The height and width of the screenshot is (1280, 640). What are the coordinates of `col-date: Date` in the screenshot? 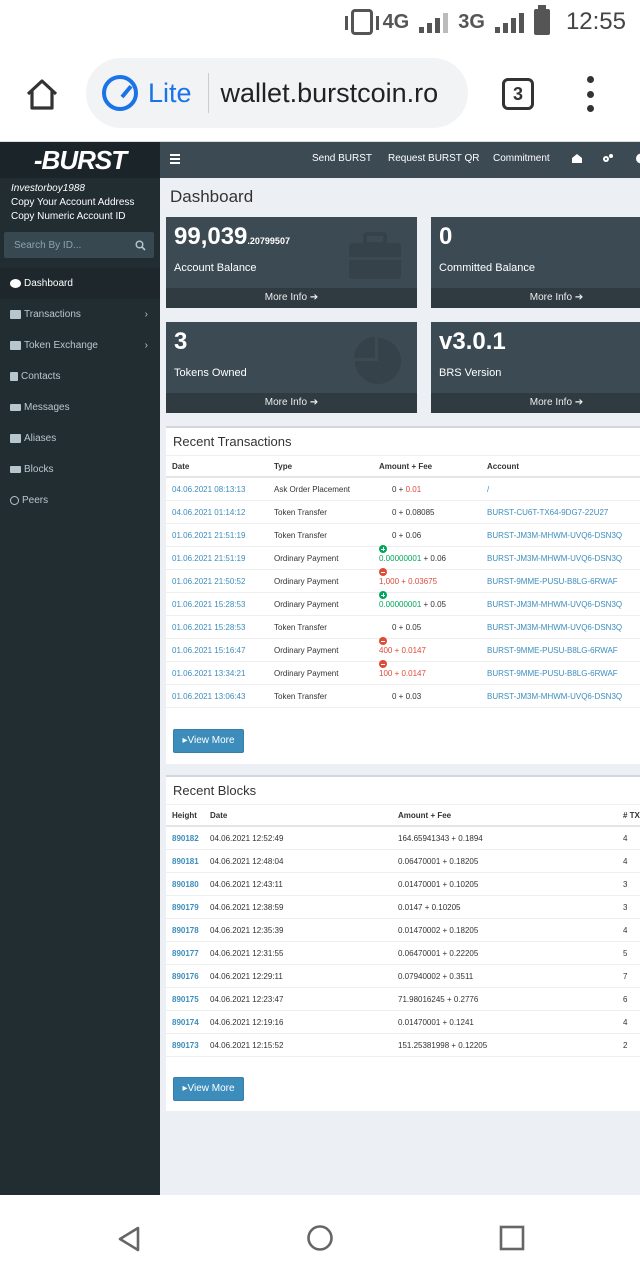 It's located at (219, 815).